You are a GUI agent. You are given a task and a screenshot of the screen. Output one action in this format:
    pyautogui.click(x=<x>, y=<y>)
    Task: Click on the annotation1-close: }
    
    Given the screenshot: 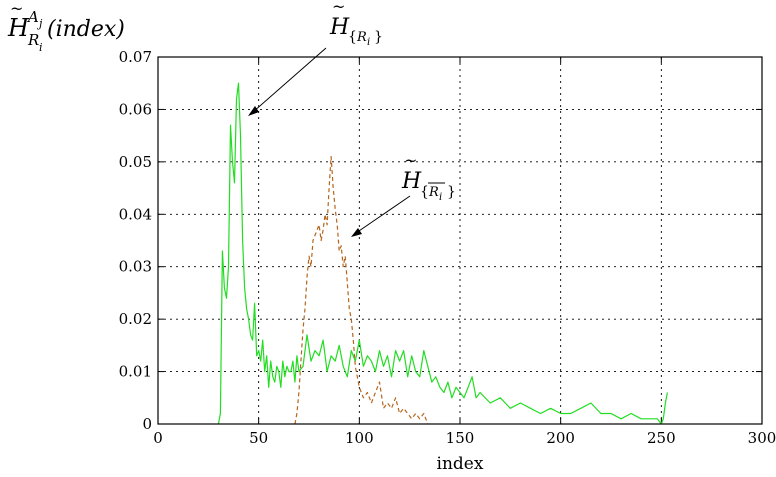 What is the action you would take?
    pyautogui.click(x=378, y=37)
    